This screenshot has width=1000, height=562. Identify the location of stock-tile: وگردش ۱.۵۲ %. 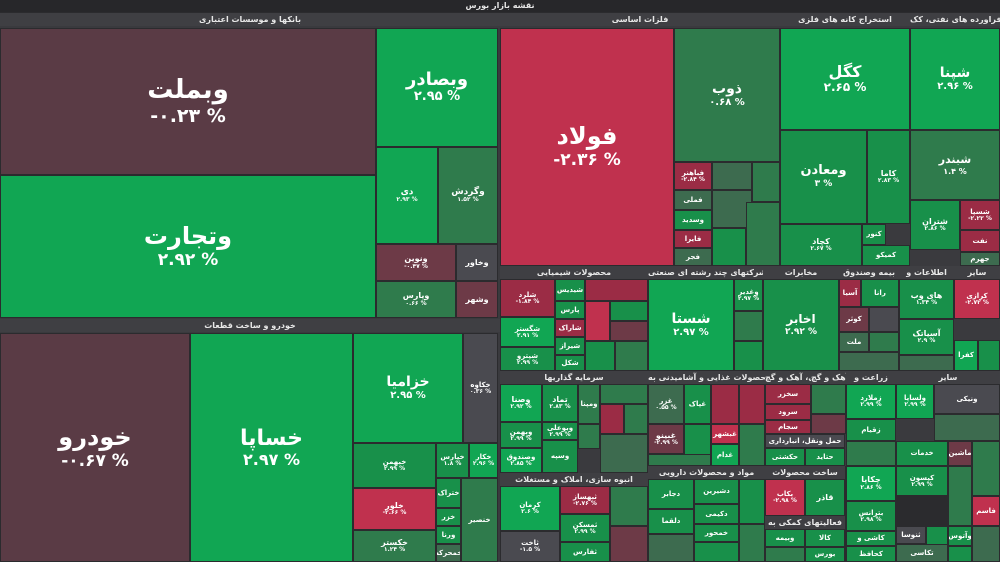
(468, 195).